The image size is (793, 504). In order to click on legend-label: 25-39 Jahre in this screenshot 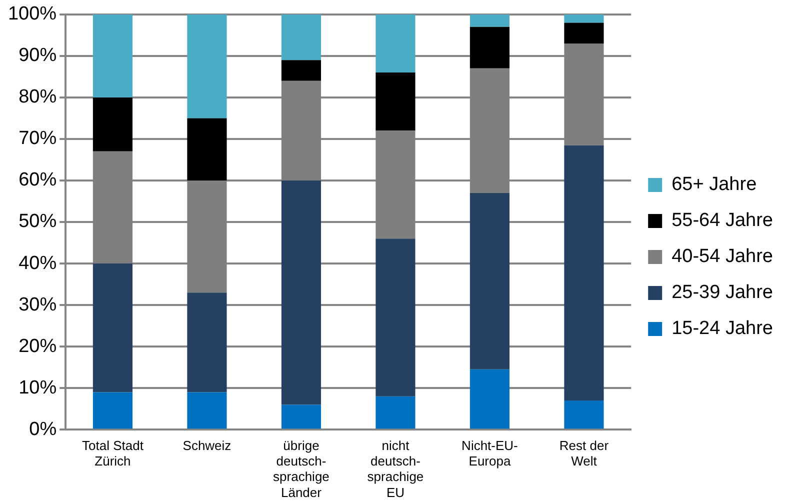, I will do `click(723, 293)`.